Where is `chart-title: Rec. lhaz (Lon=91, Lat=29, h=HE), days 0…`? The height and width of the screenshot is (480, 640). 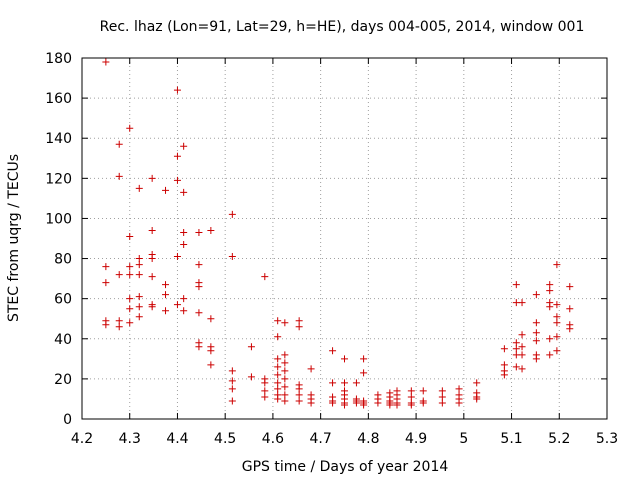
chart-title: Rec. lhaz (Lon=91, Lat=29, h=HE), days 0… is located at coordinates (342, 27).